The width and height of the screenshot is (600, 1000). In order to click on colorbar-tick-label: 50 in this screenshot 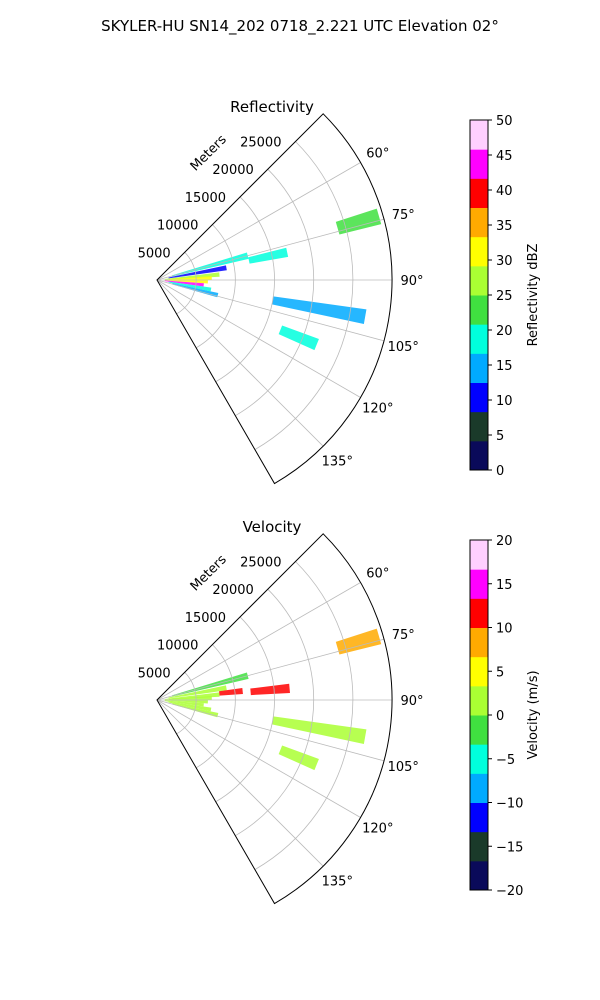, I will do `click(504, 121)`.